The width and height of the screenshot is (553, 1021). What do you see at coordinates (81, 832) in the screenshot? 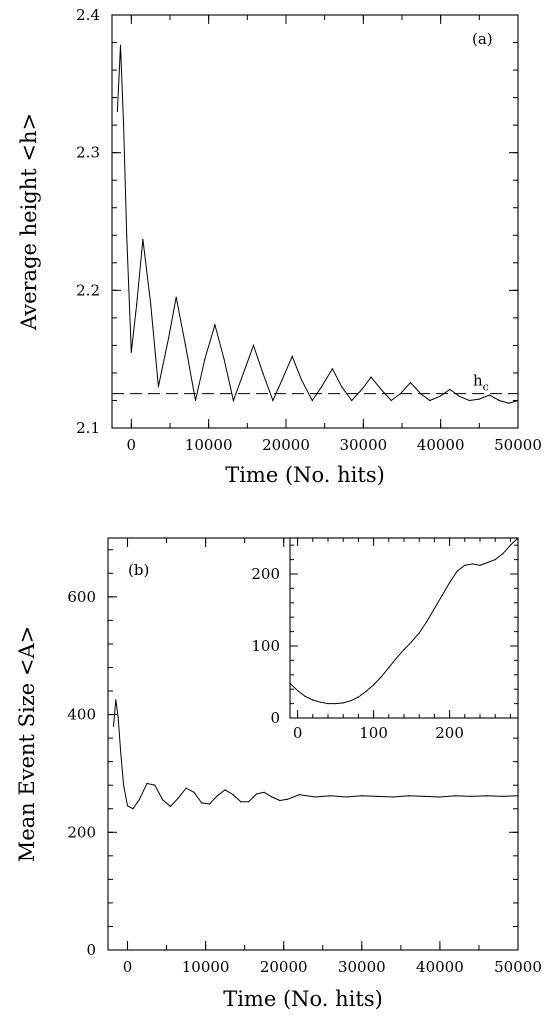
I see `y-tick-label: 200` at bounding box center [81, 832].